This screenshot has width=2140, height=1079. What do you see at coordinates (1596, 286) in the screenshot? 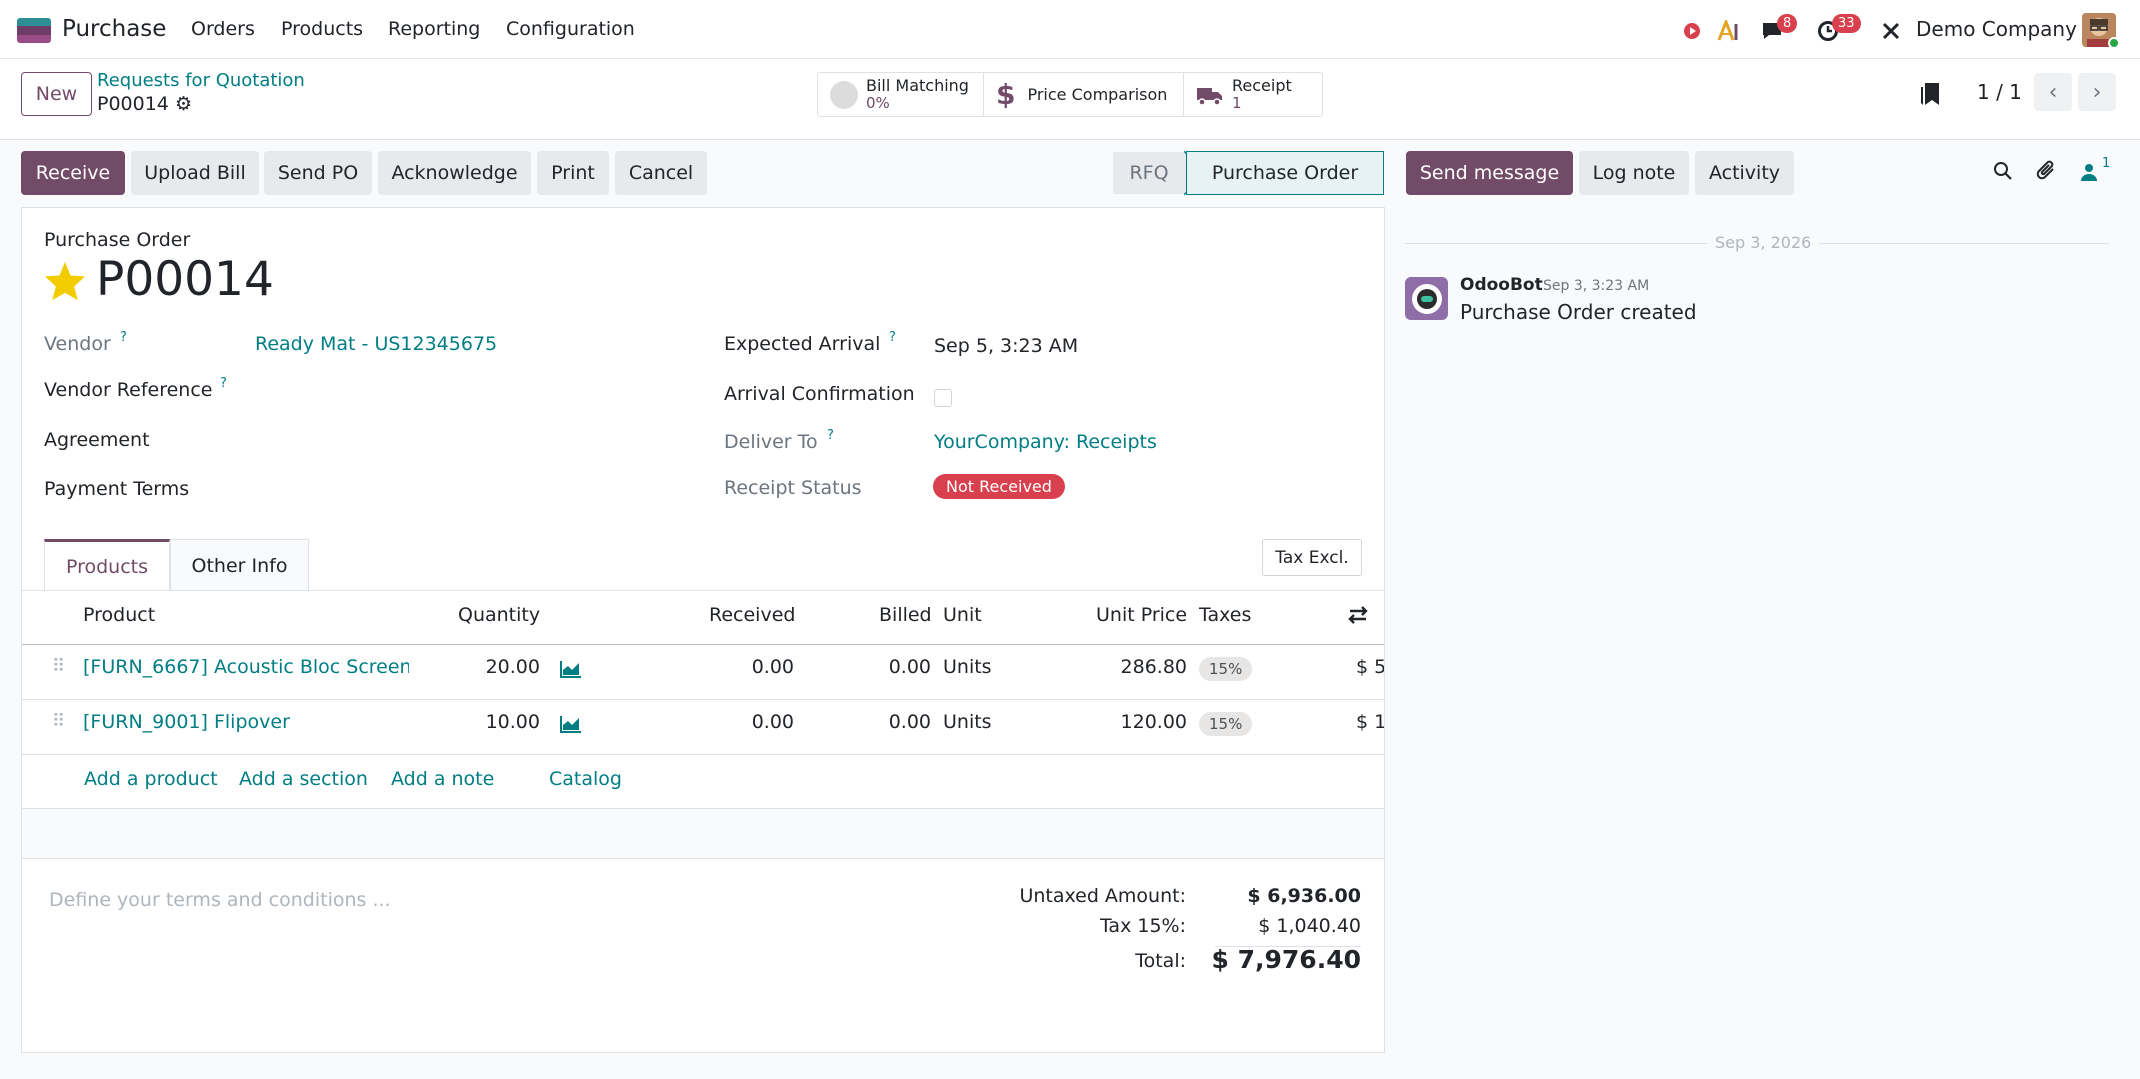
I see `message-time: Sep 3, 3:23 AM` at bounding box center [1596, 286].